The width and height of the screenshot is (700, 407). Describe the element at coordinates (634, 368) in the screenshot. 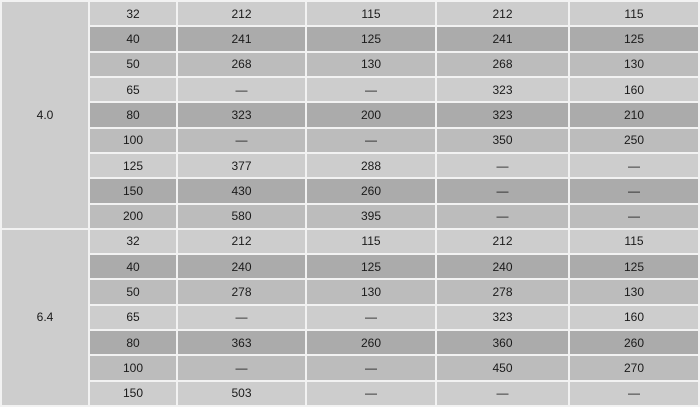

I see `value-cell: 270` at that location.